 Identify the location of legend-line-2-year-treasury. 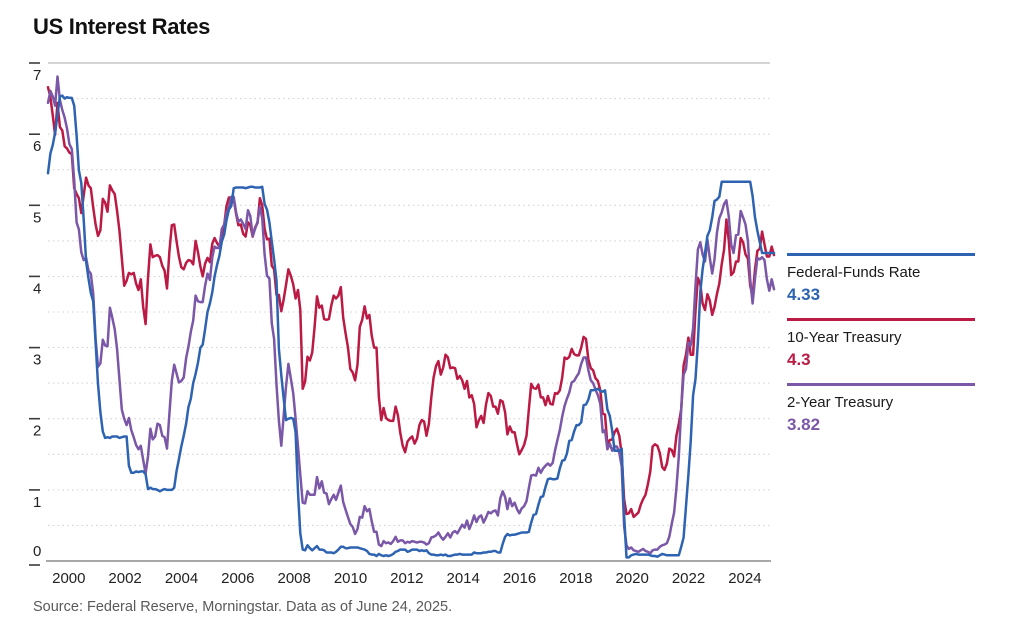
(881, 384).